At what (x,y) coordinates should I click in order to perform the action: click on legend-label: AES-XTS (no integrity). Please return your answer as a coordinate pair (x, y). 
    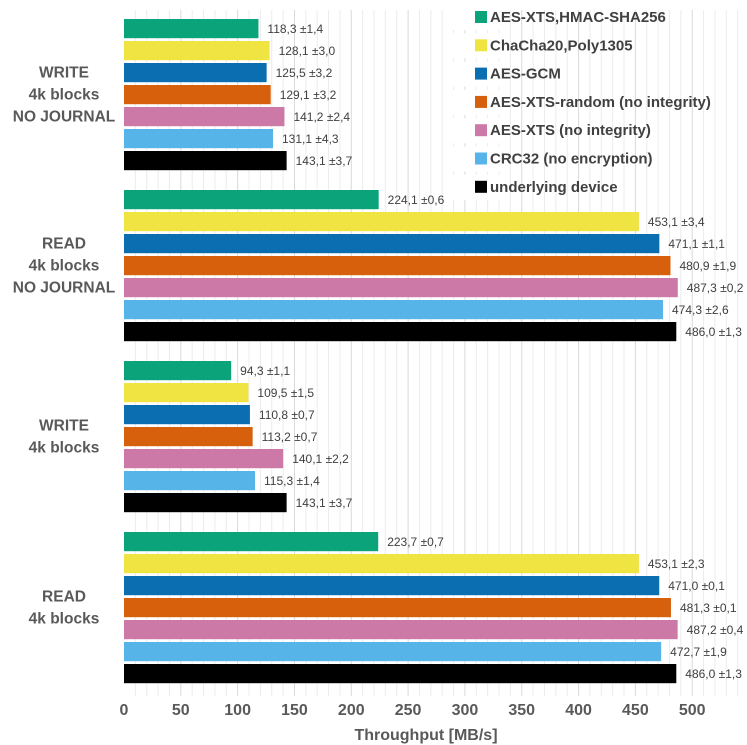
    Looking at the image, I should click on (570, 130).